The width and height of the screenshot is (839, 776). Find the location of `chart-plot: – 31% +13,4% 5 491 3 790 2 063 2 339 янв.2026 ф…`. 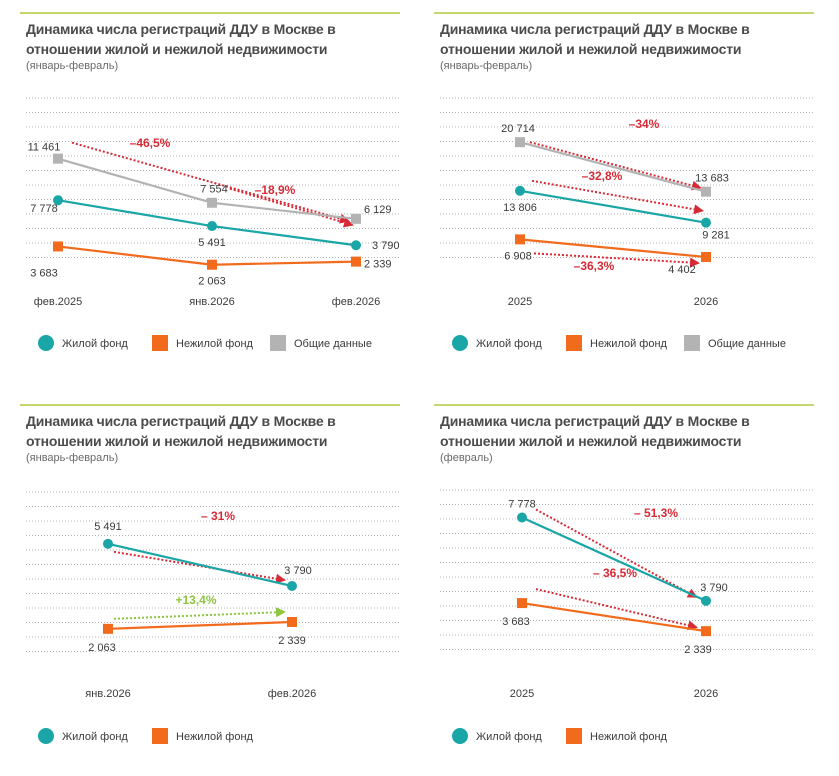

chart-plot: – 31% +13,4% 5 491 3 790 2 063 2 339 янв.2026 ф… is located at coordinates (213, 617).